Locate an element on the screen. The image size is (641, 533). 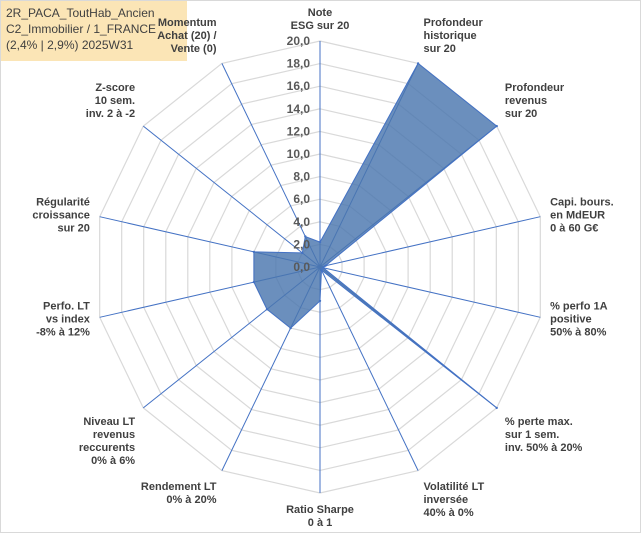
radar-axis-label: % perfo 1A positive 50% à 80% is located at coordinates (579, 320).